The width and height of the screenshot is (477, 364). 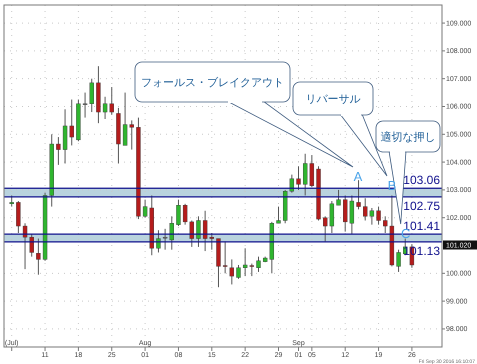 What do you see at coordinates (421, 180) in the screenshot?
I see `ref-line-label: 103.06` at bounding box center [421, 180].